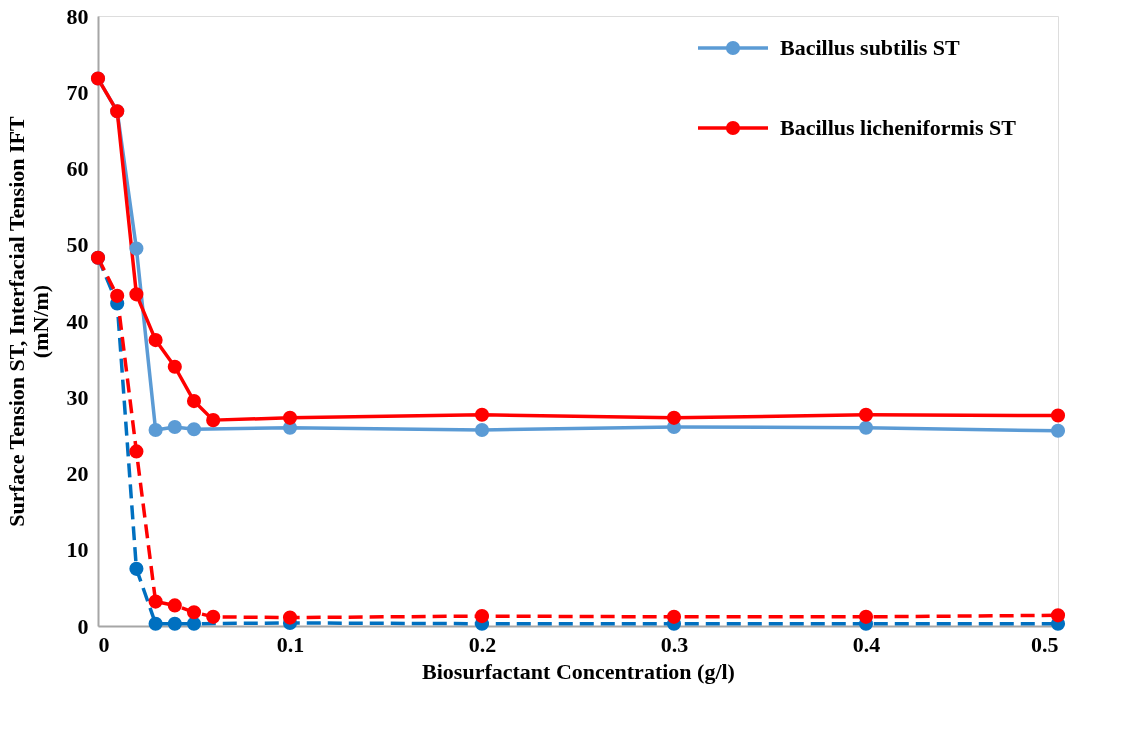  Describe the element at coordinates (77, 473) in the screenshot. I see `y-tick-label: 20` at that location.